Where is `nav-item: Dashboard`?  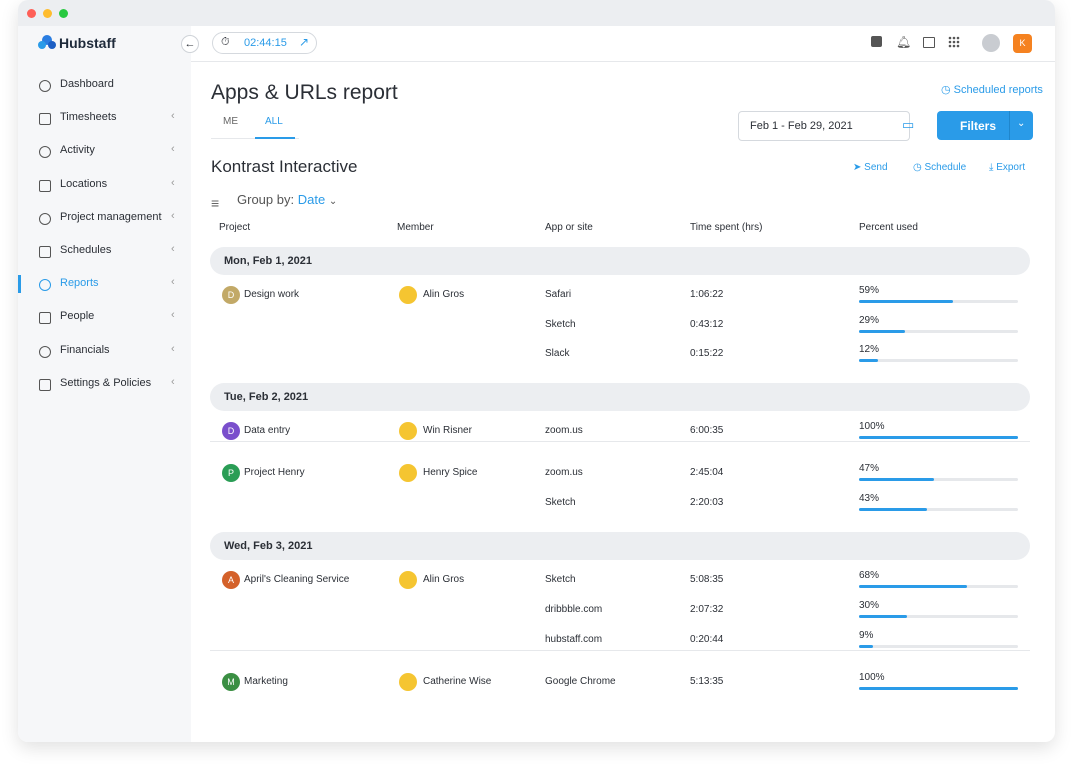 nav-item: Dashboard is located at coordinates (87, 84).